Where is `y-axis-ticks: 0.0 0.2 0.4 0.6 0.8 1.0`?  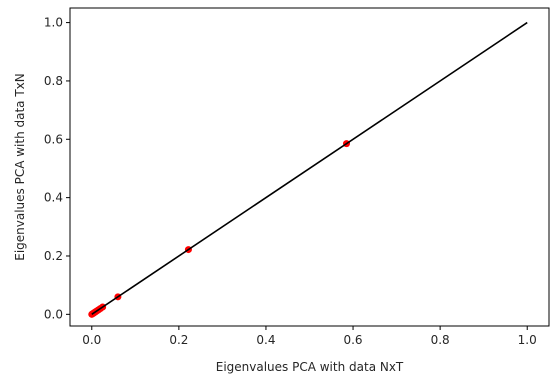
y-axis-ticks: 0.0 0.2 0.4 0.6 0.8 1.0 is located at coordinates (57, 168).